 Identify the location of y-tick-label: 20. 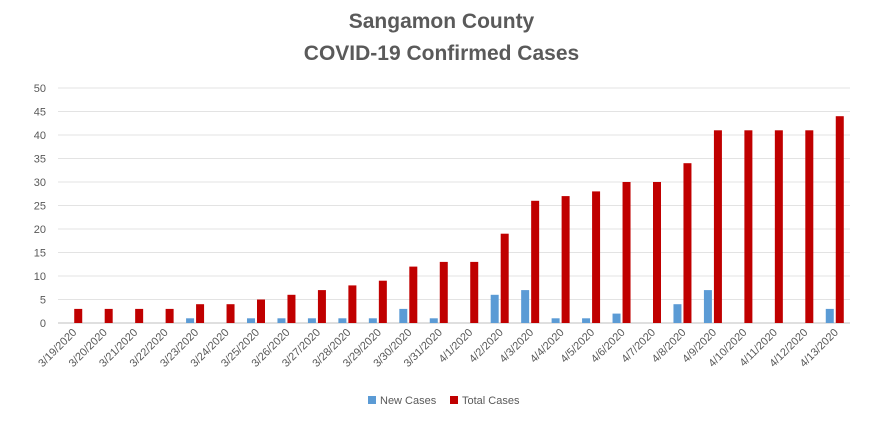
(40, 230).